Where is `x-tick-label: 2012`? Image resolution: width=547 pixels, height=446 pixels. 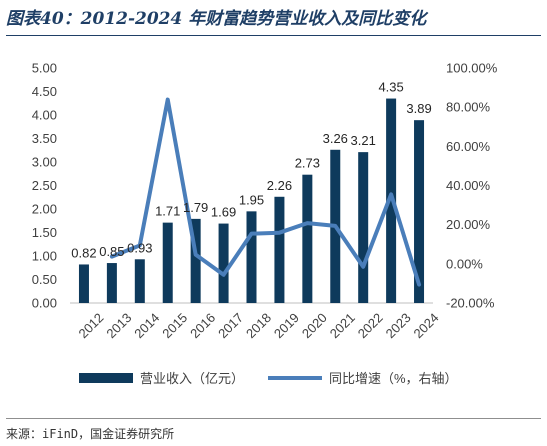
x-tick-label: 2012 is located at coordinates (90, 325).